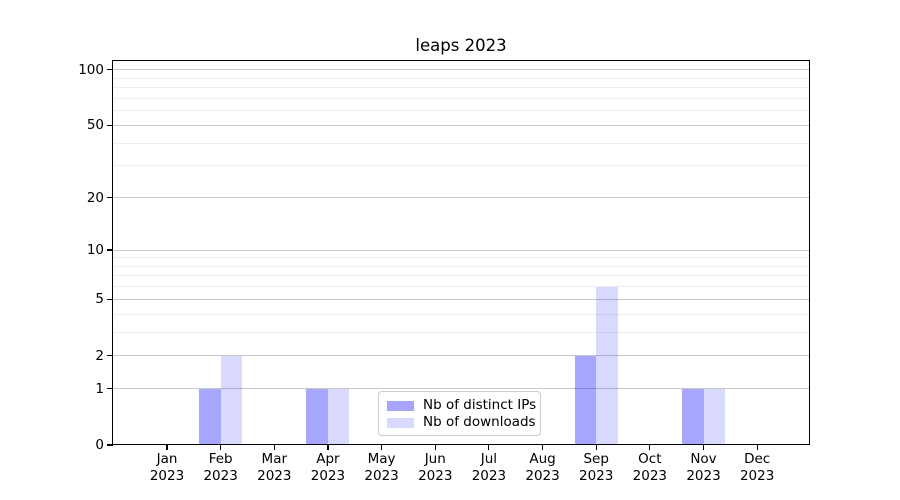  I want to click on bar-downloads-sep, so click(607, 365).